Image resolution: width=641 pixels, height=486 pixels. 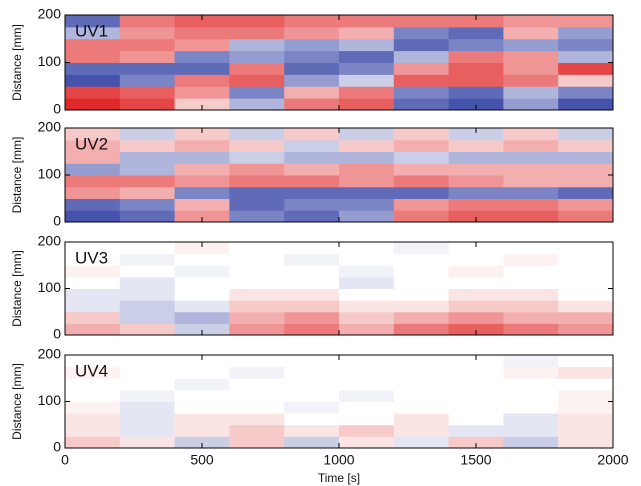 I want to click on x-tick-label: 0, so click(x=65, y=460).